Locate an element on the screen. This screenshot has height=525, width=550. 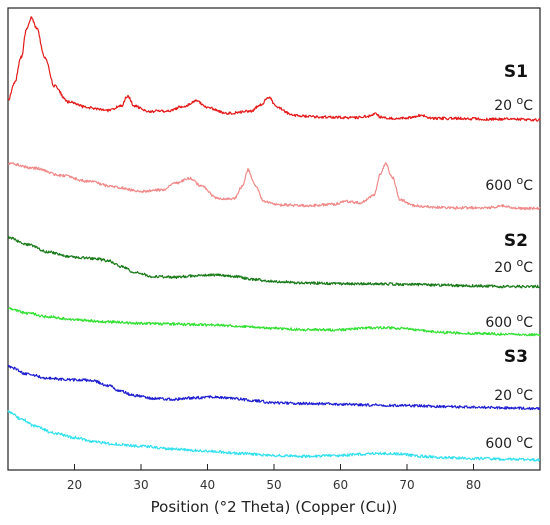
x-tick-label: 50 is located at coordinates (273, 485).